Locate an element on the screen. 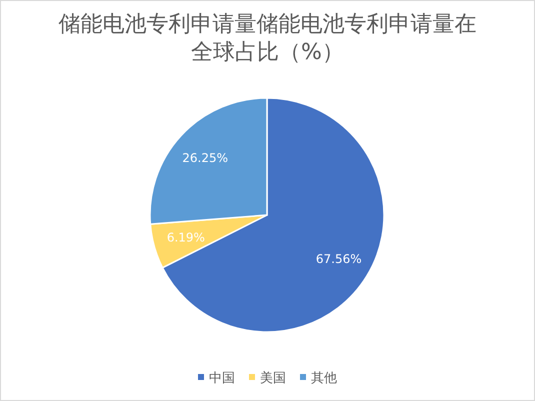  chart-title: 储能电池专利申请量储能电池专利申请量在全球占比（%） is located at coordinates (268, 39).